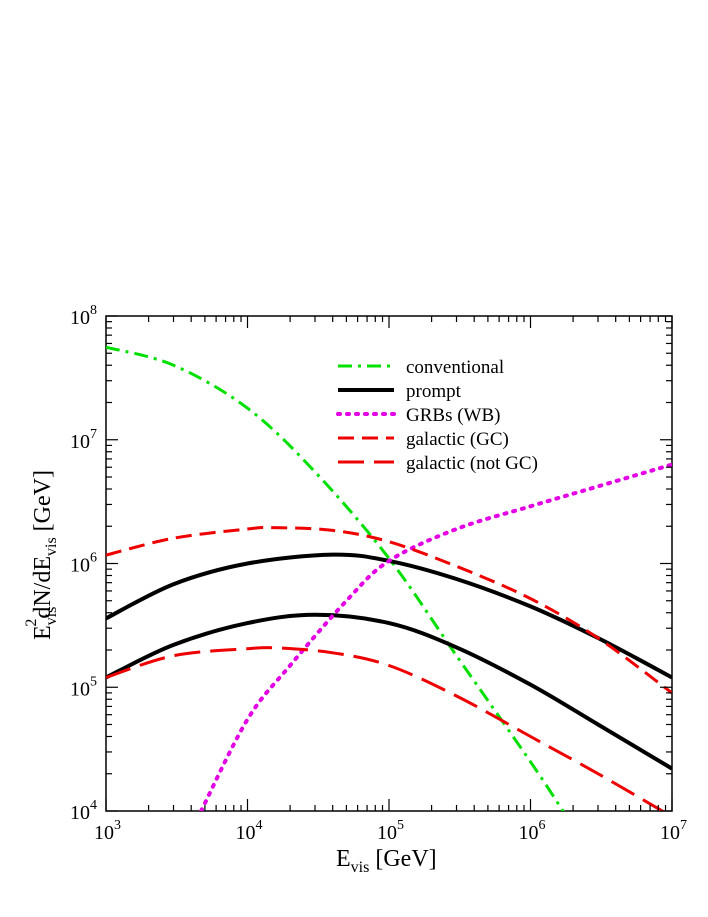  I want to click on y-tick-label: 10⁴, so click(83, 811).